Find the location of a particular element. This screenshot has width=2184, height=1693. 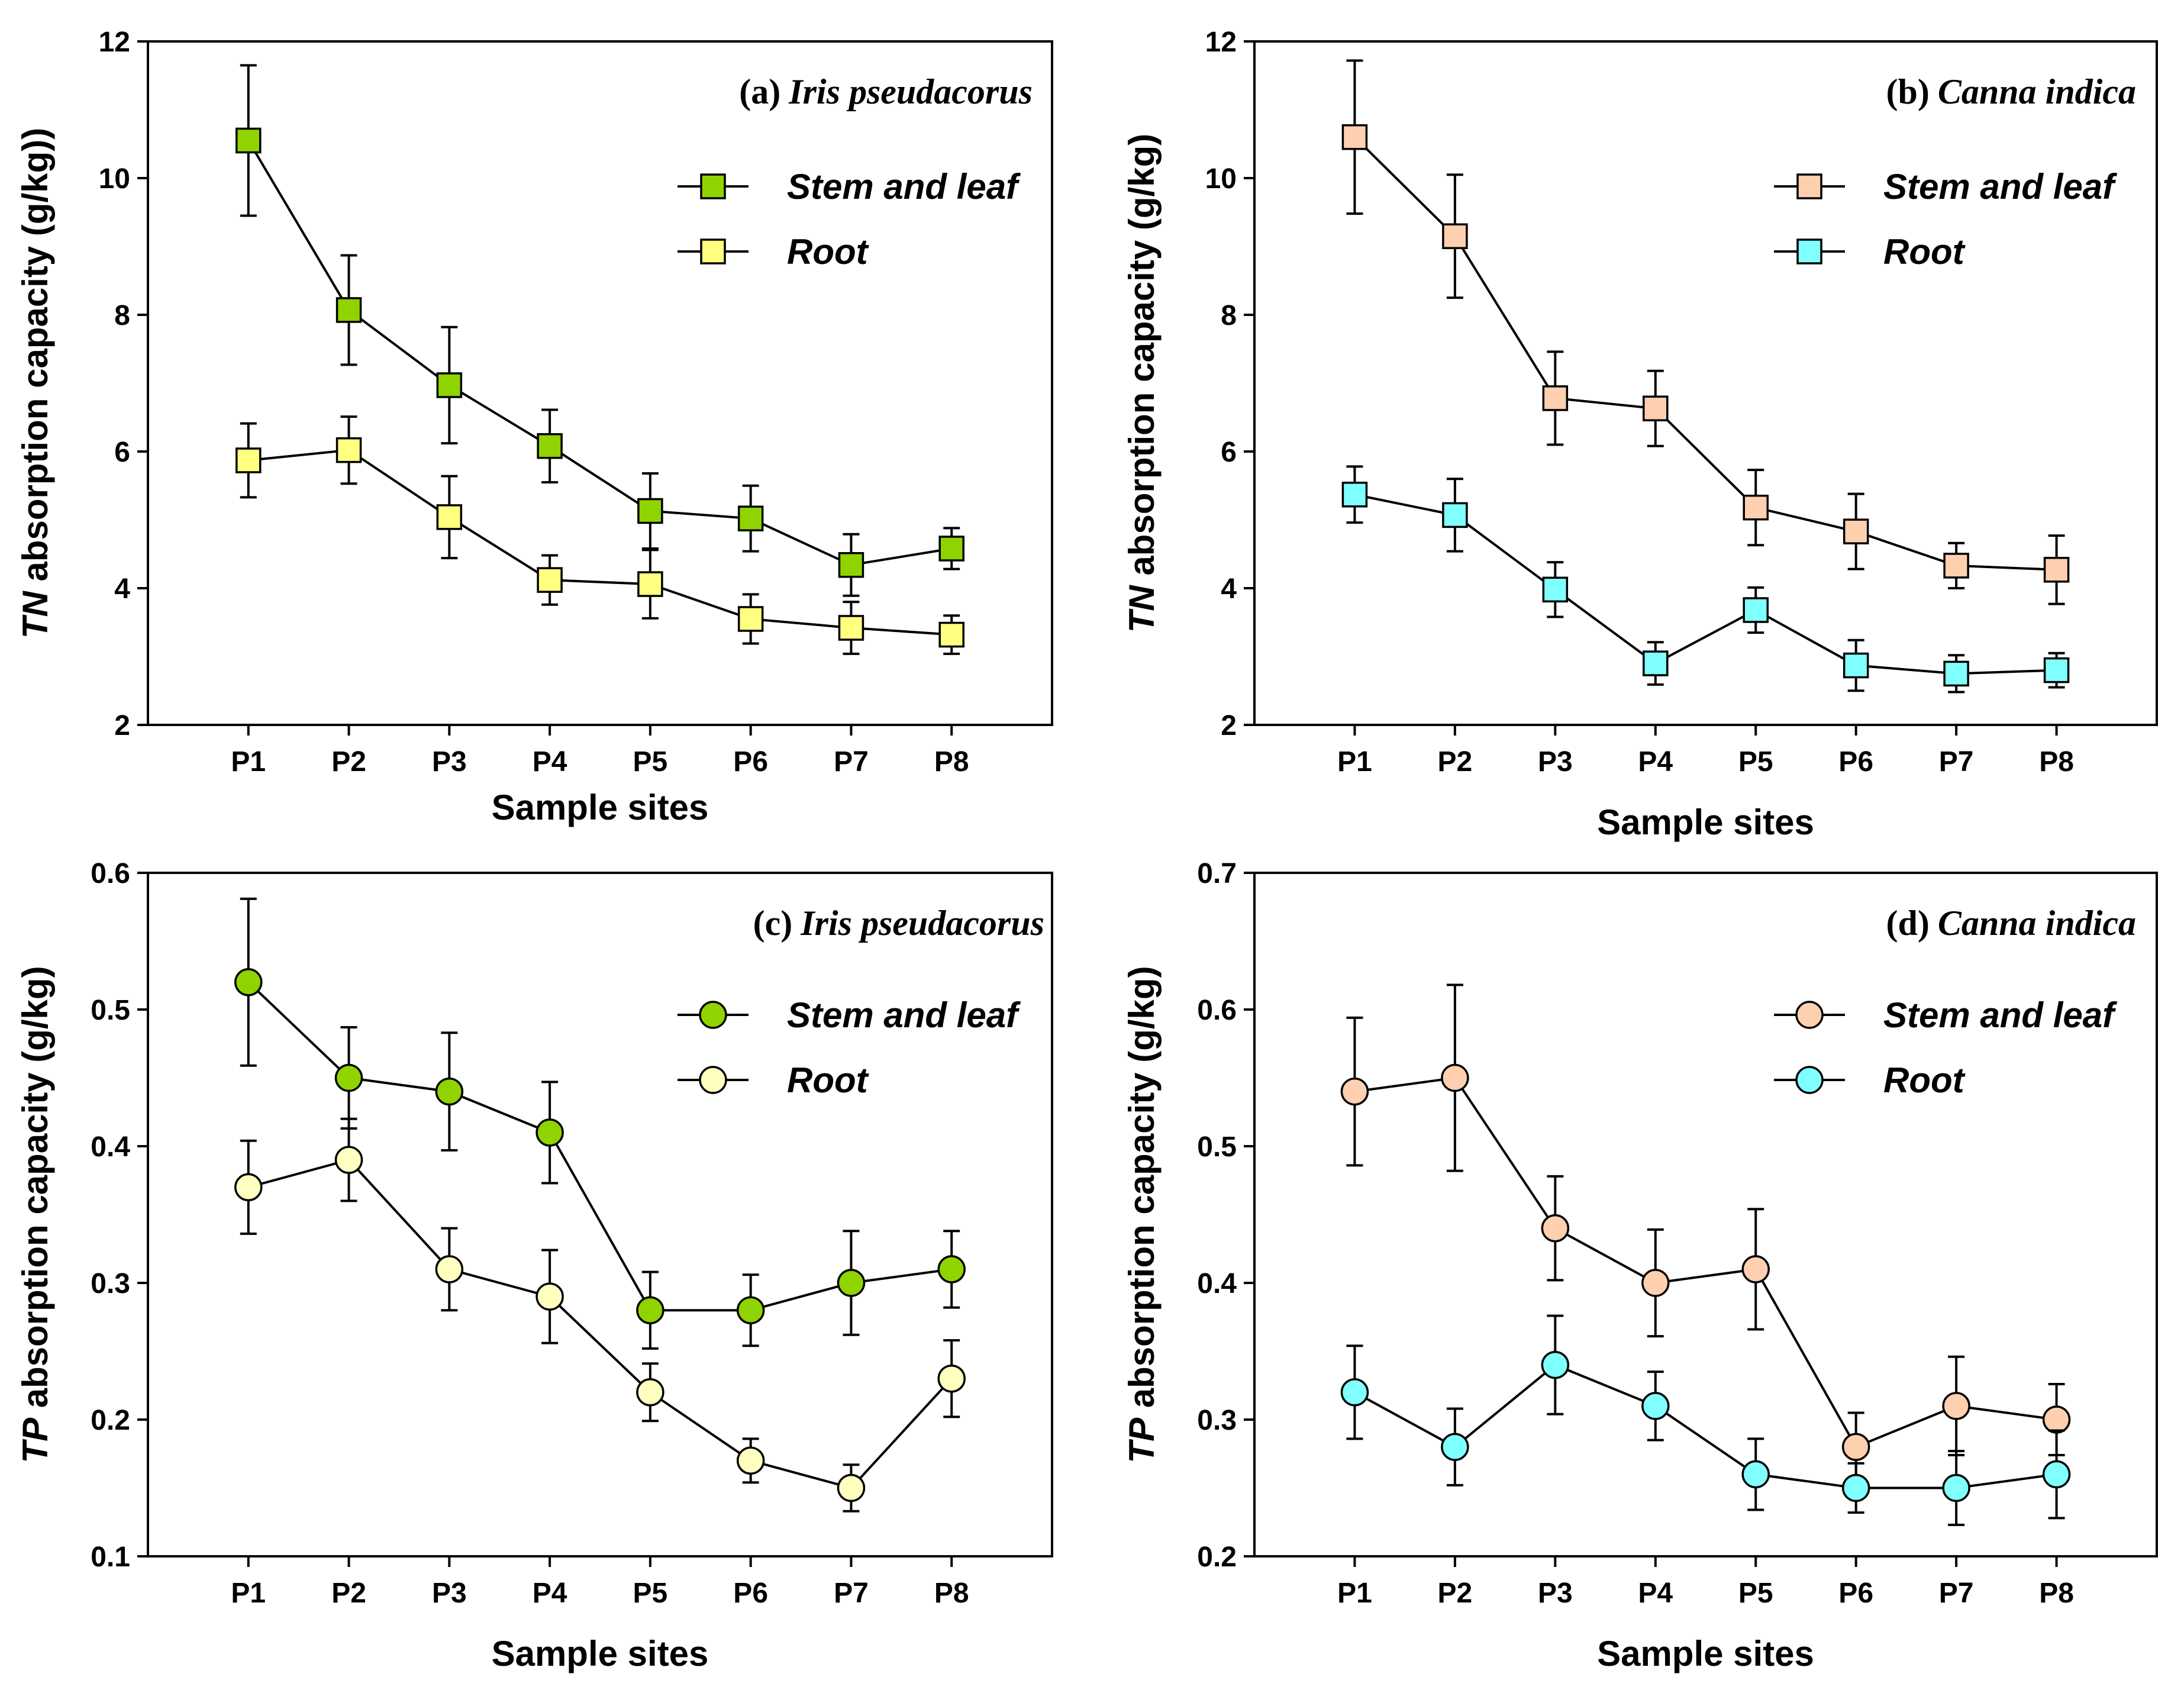

y-axis-title-text: absorption capacity (g/kg)) is located at coordinates (35, 359).